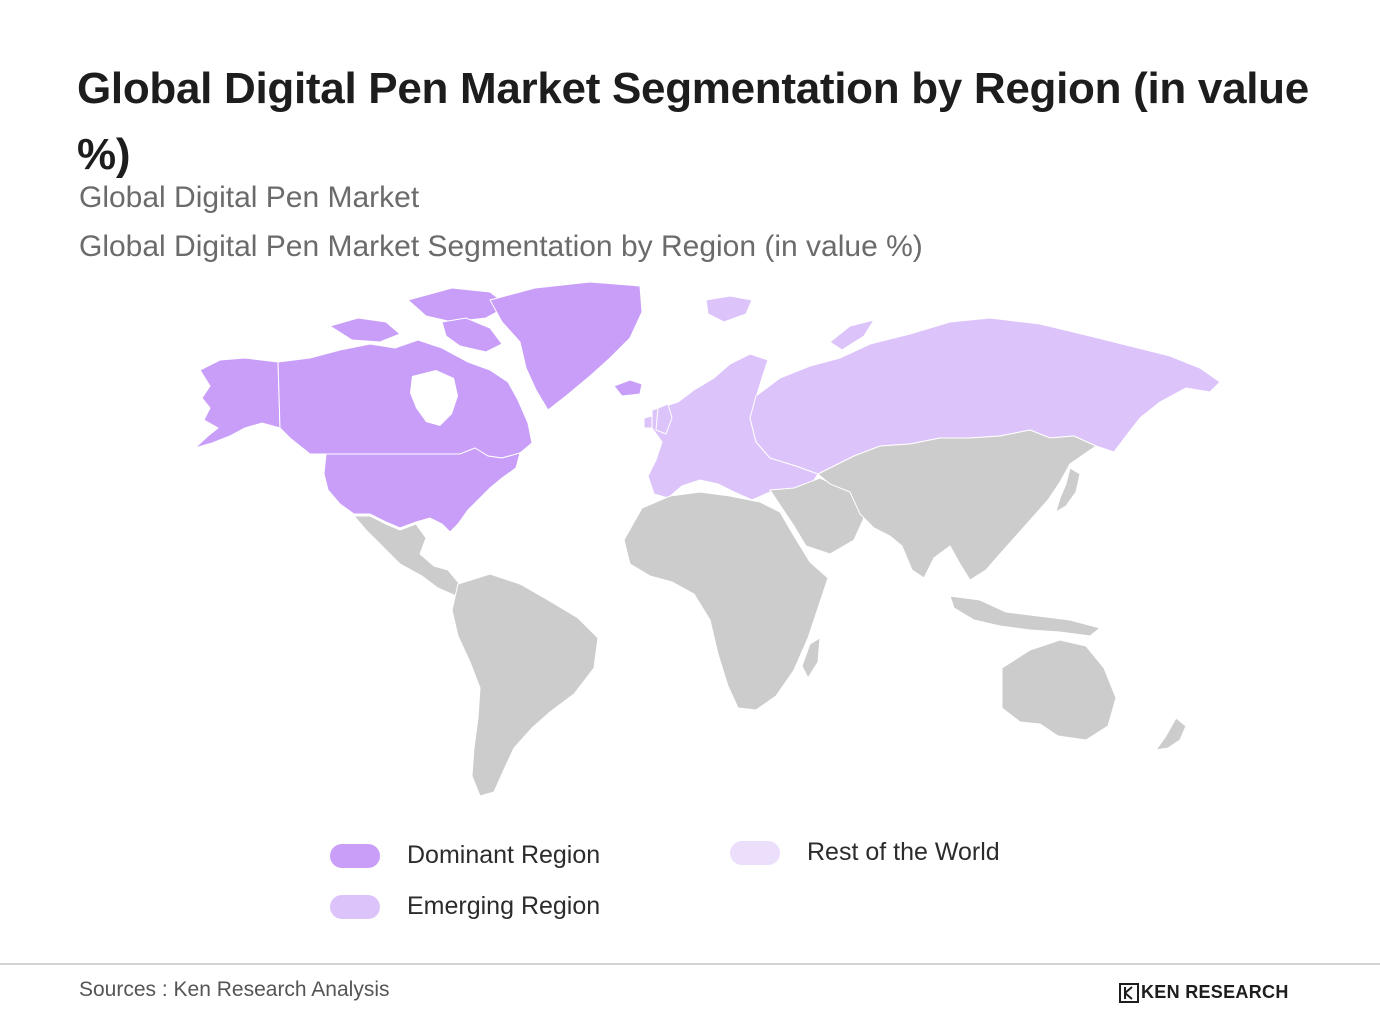  Describe the element at coordinates (234, 989) in the screenshot. I see `sources-text: Sources : Ken Research Analysis` at that location.